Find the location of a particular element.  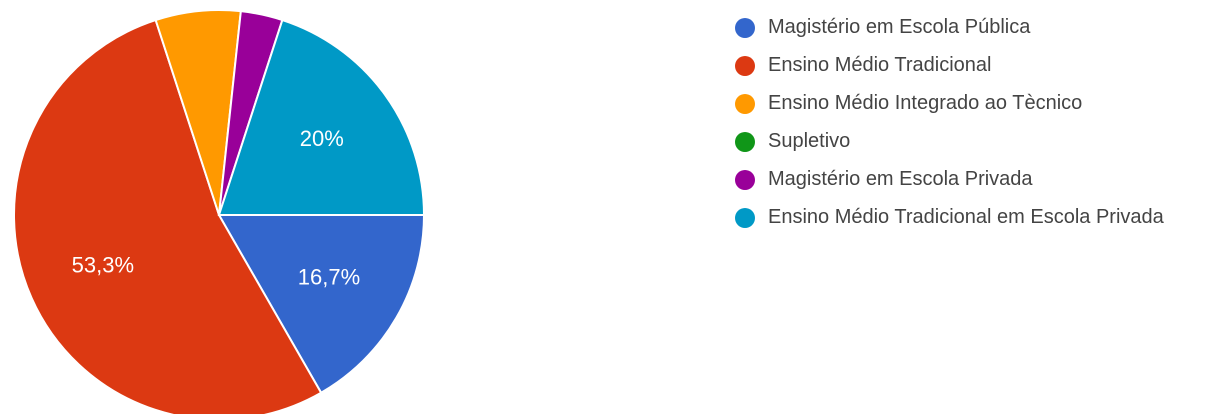

pie-data-label: 53,3% is located at coordinates (103, 264).